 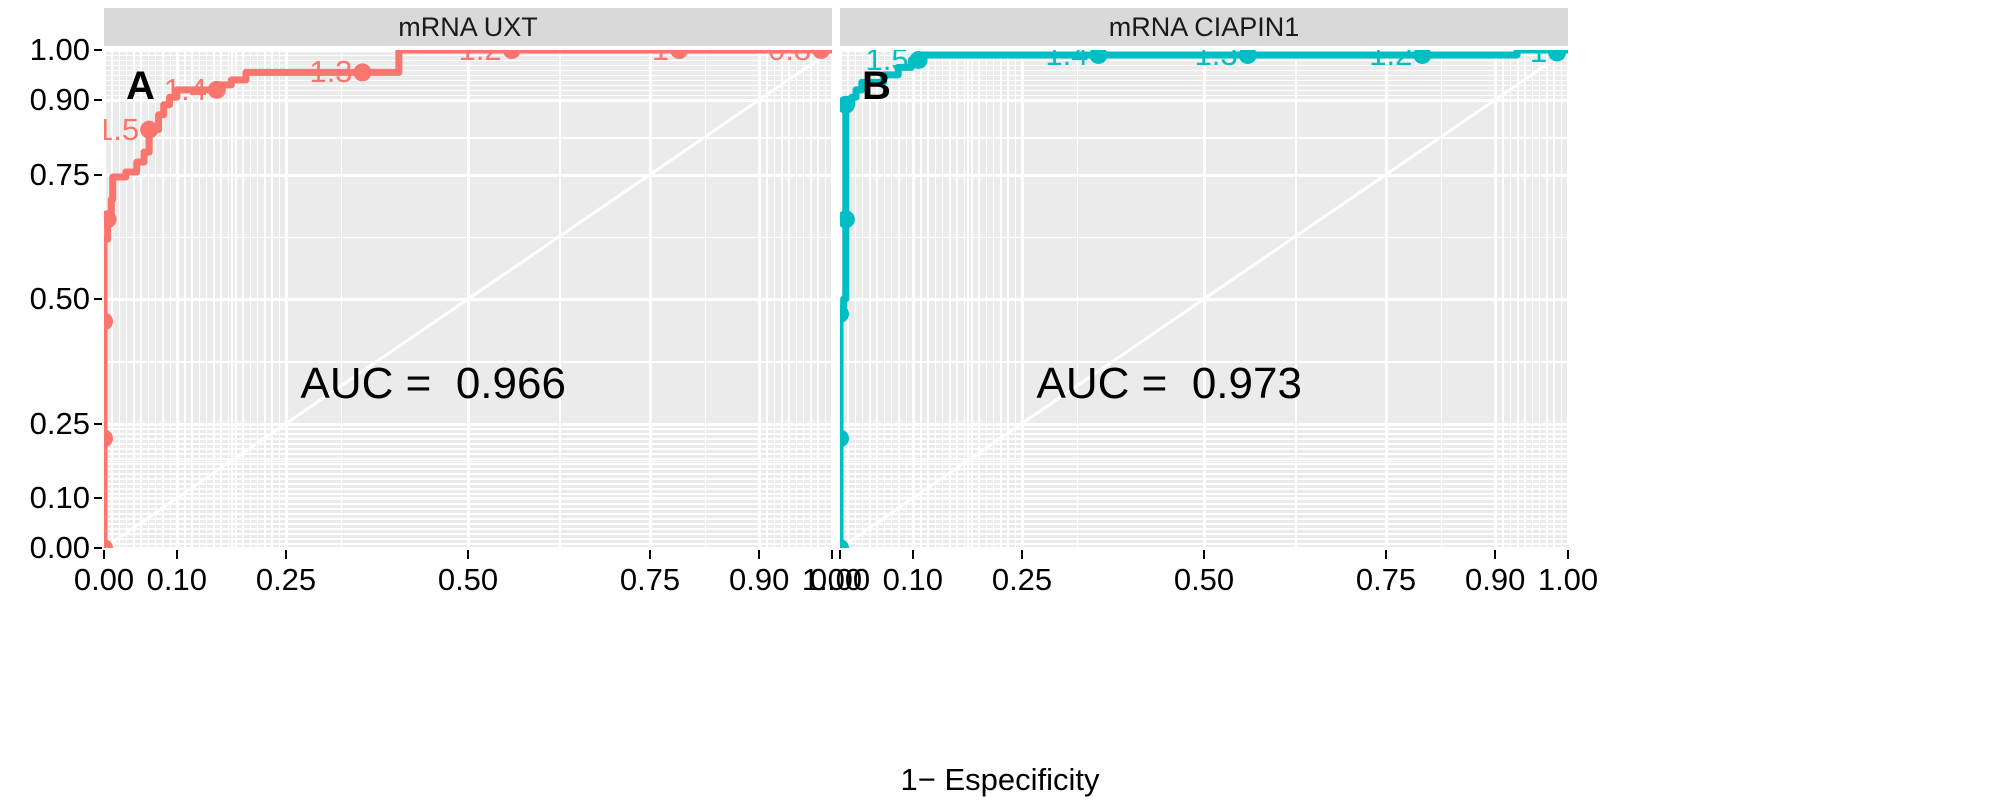 I want to click on roc-threshold-label: 0.8, so click(x=789, y=59).